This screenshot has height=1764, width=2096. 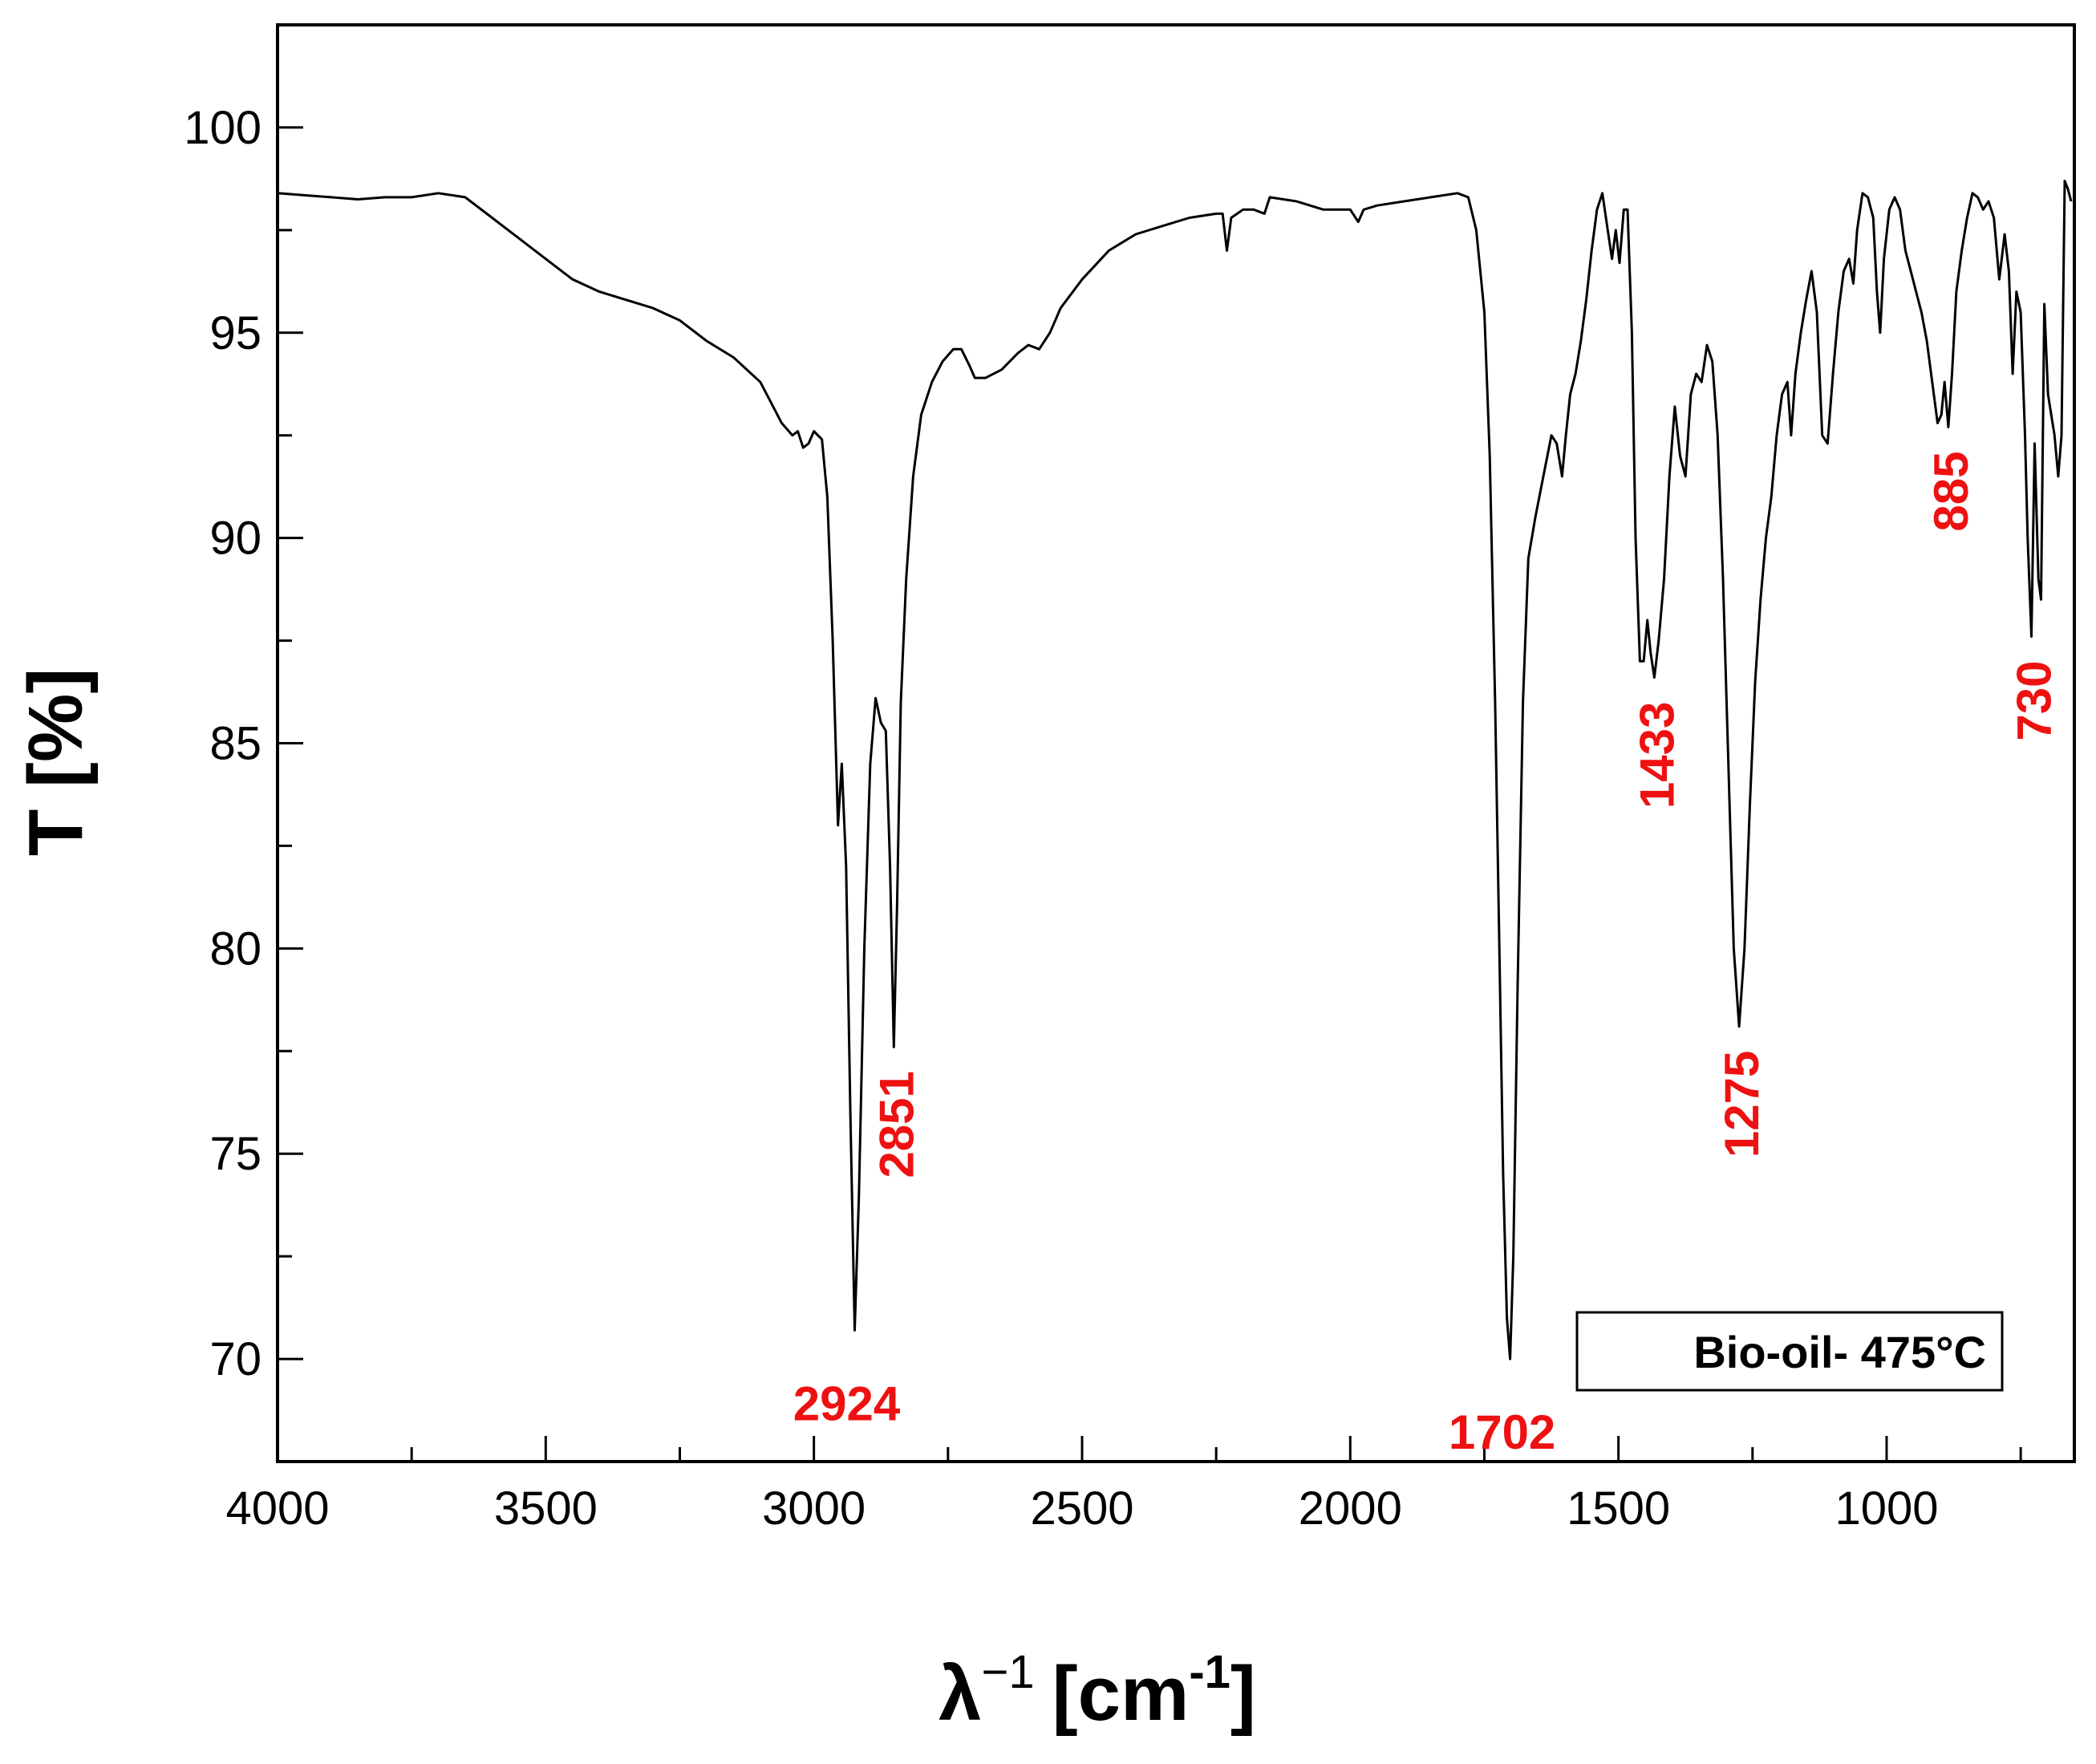 What do you see at coordinates (277, 1508) in the screenshot?
I see `x-tick-label: 4000` at bounding box center [277, 1508].